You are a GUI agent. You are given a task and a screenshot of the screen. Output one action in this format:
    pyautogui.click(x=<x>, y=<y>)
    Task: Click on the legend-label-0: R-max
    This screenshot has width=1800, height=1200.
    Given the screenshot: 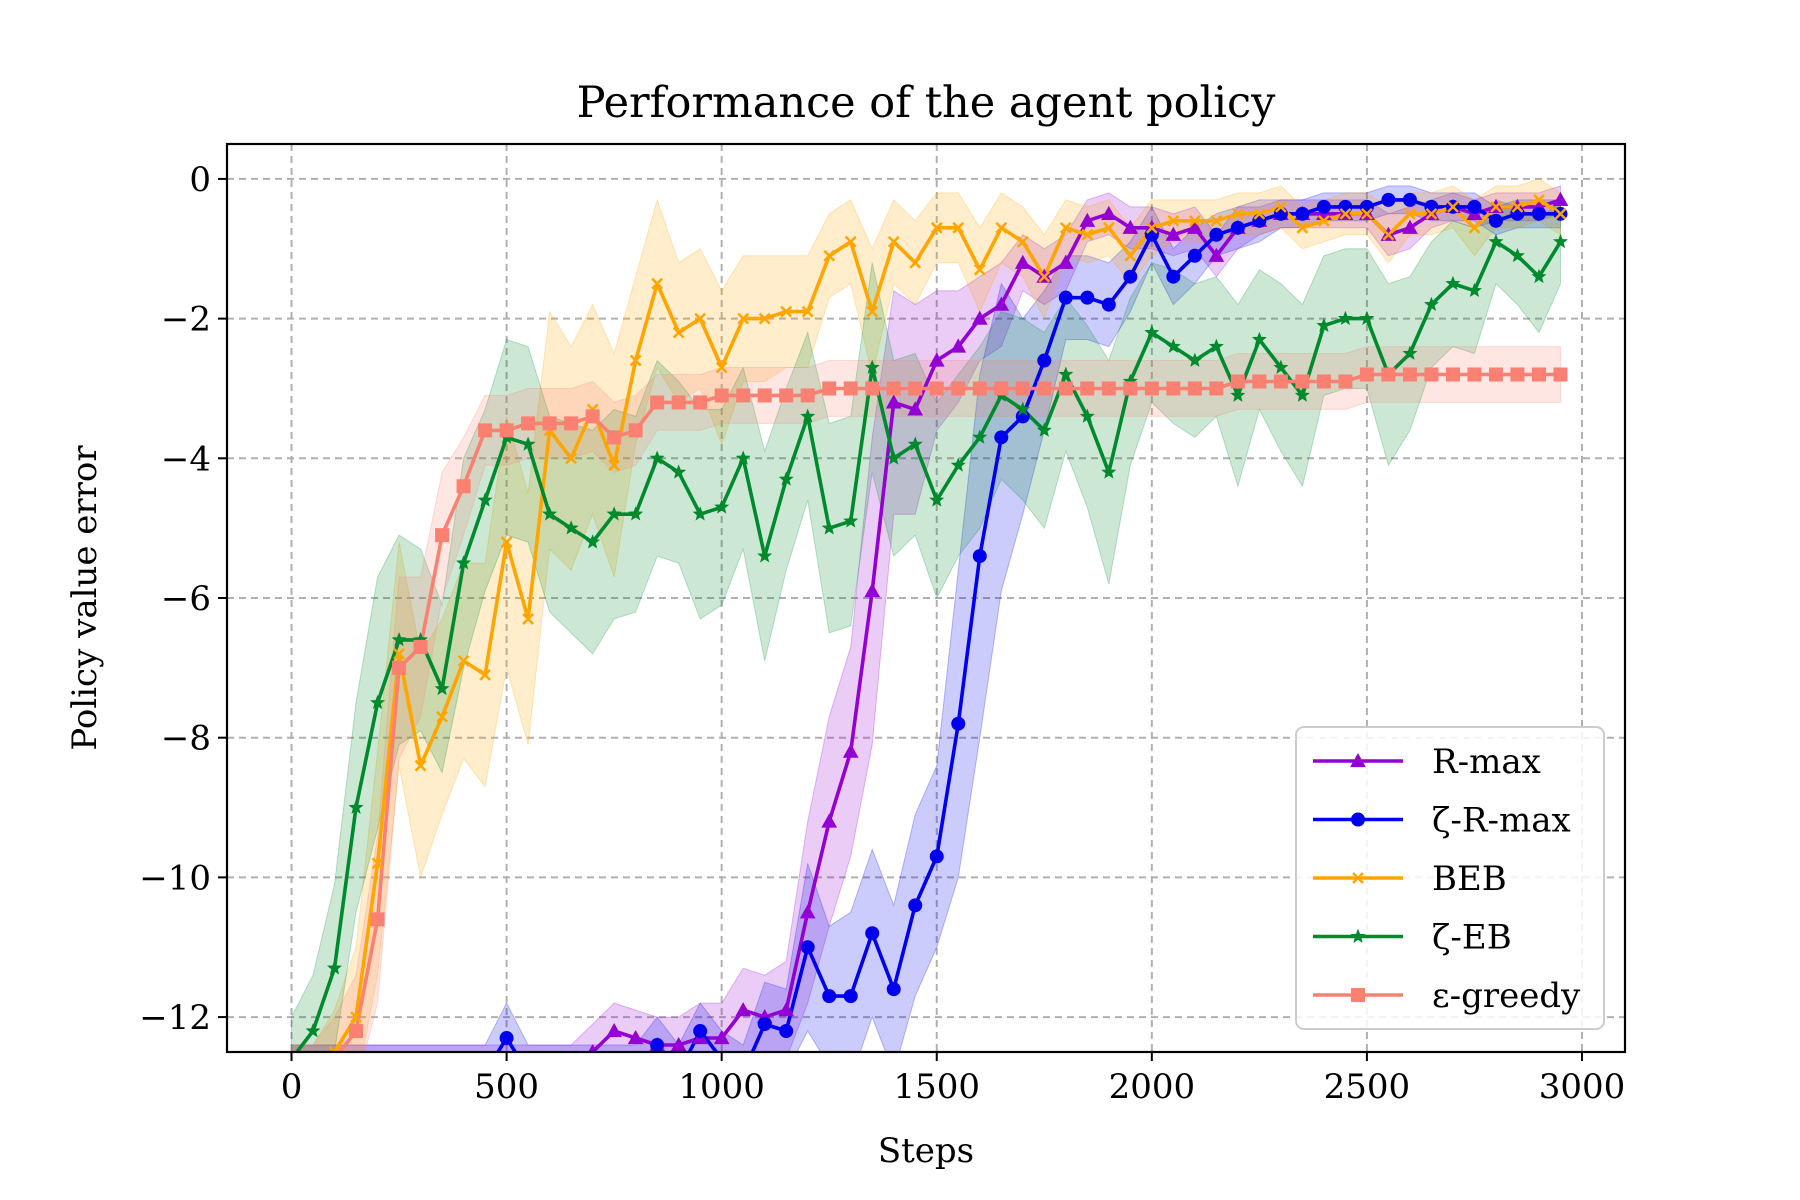 What is the action you would take?
    pyautogui.click(x=1486, y=762)
    